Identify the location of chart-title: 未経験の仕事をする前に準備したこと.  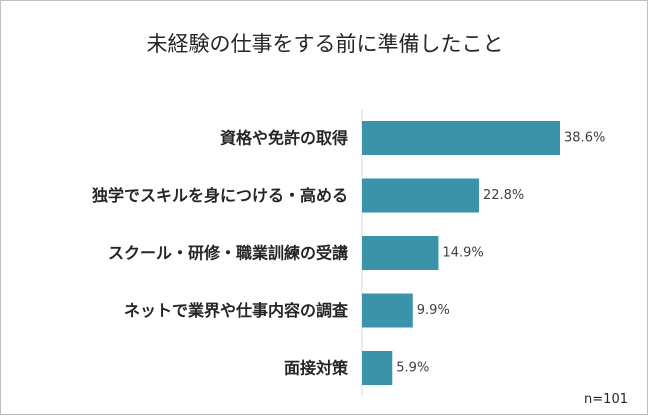
(325, 44).